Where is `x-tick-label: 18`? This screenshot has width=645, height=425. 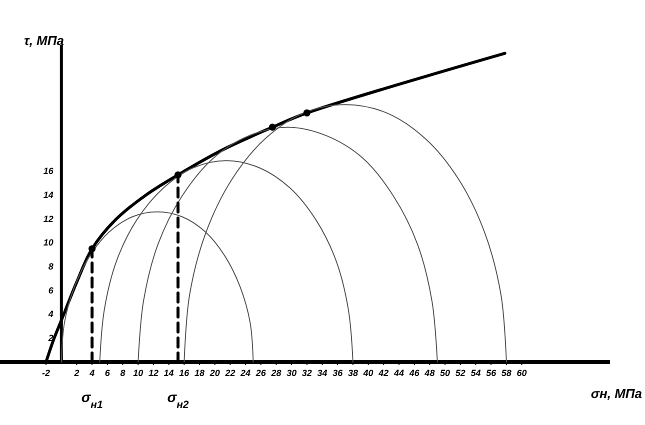 x-tick-label: 18 is located at coordinates (199, 373).